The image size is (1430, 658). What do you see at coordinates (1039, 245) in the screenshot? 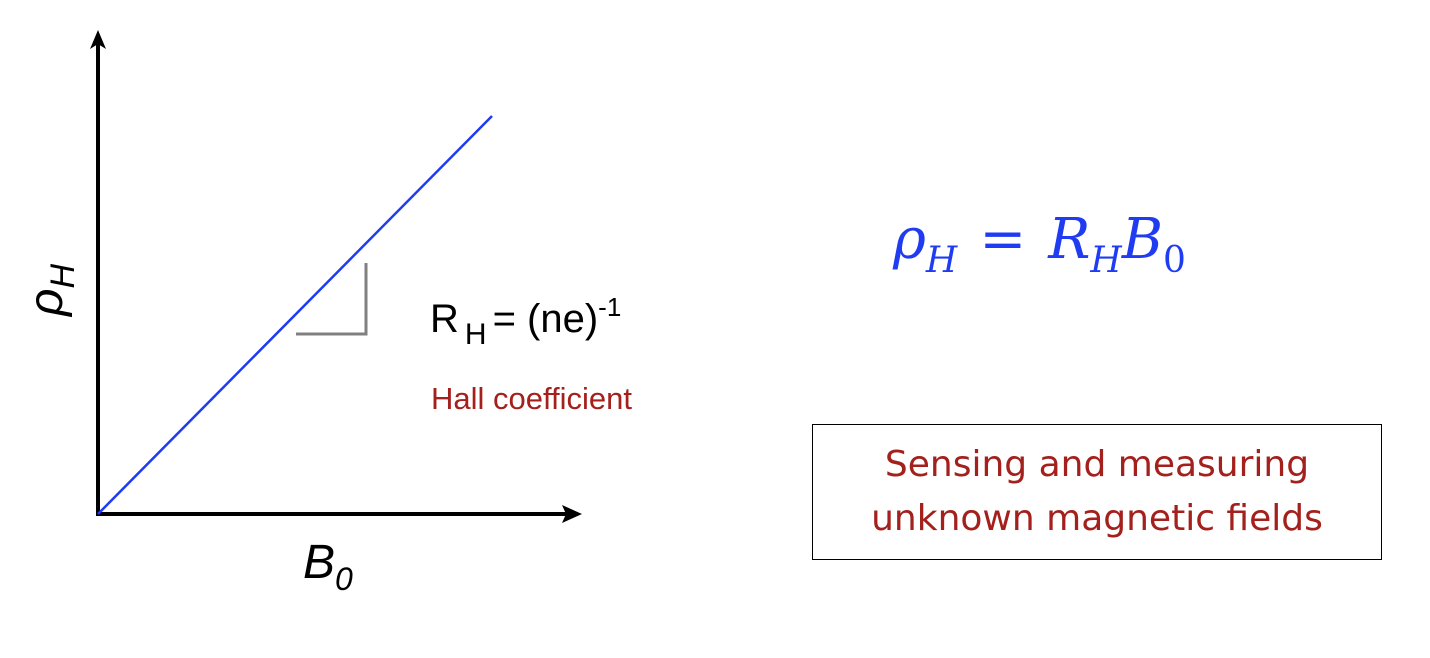
I see `hall-resistivity-formula: ρH = RHB0` at bounding box center [1039, 245].